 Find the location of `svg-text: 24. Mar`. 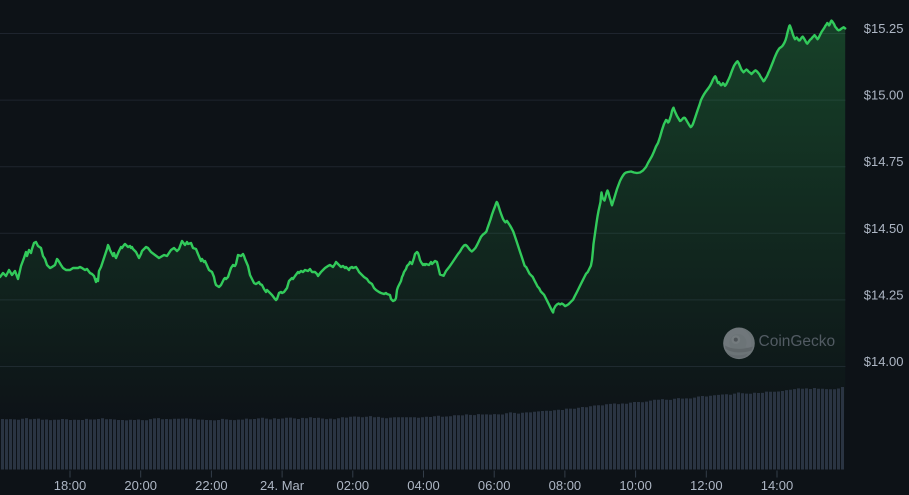

svg-text: 24. Mar is located at coordinates (282, 485).